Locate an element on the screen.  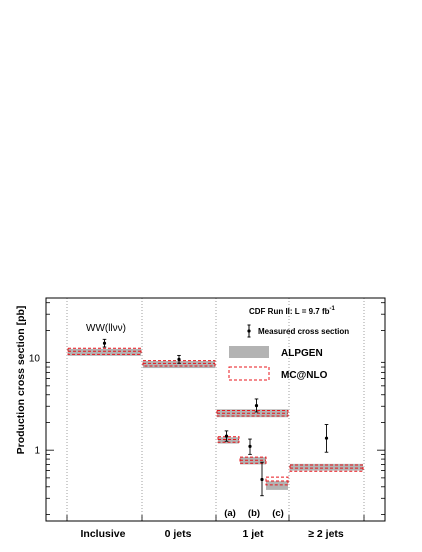
category-label-2-jets: ≥ 2 jets is located at coordinates (326, 534).